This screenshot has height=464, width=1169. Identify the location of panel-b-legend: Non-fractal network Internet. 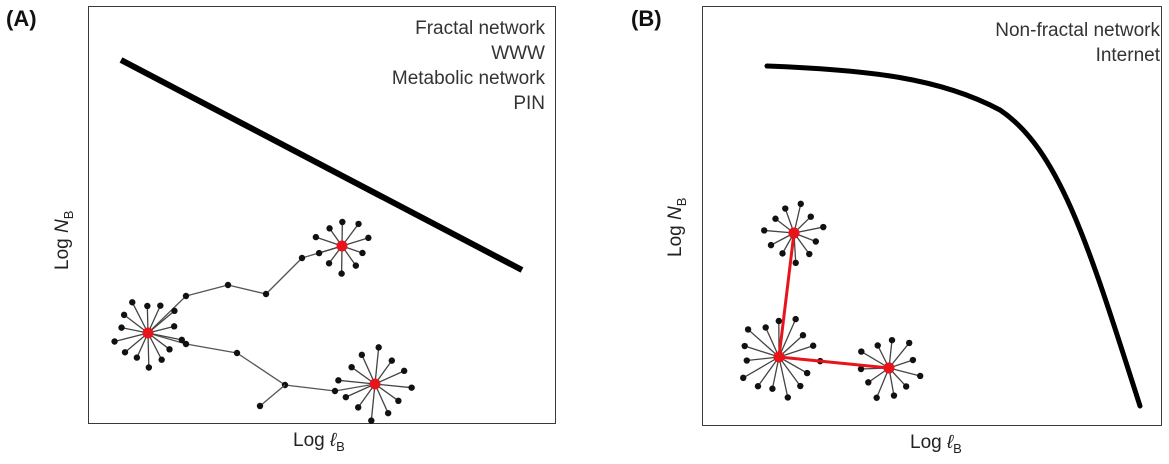
(1077, 43).